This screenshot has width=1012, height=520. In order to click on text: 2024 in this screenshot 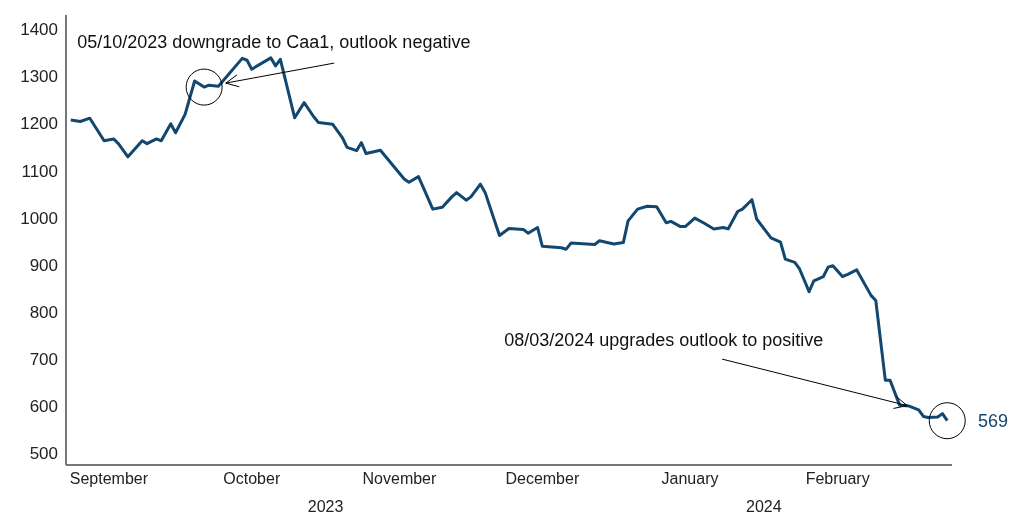, I will do `click(764, 506)`.